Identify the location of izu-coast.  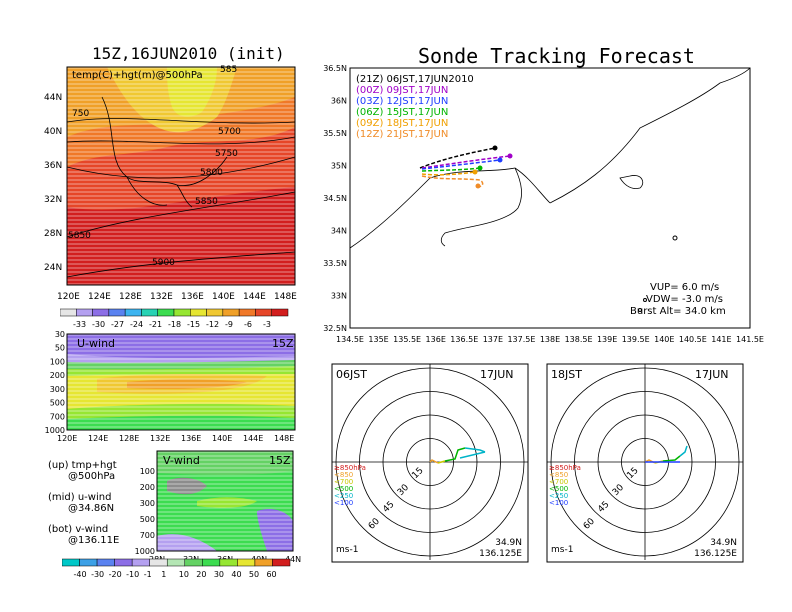
(631, 182).